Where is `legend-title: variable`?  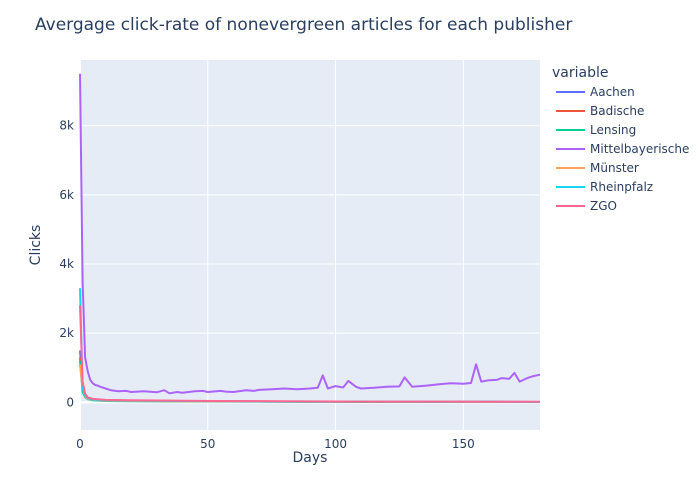 legend-title: variable is located at coordinates (580, 73).